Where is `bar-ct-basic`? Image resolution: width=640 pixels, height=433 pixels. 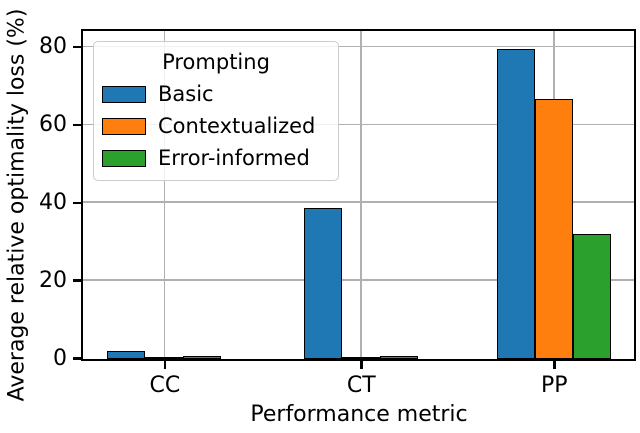 bar-ct-basic is located at coordinates (322, 283).